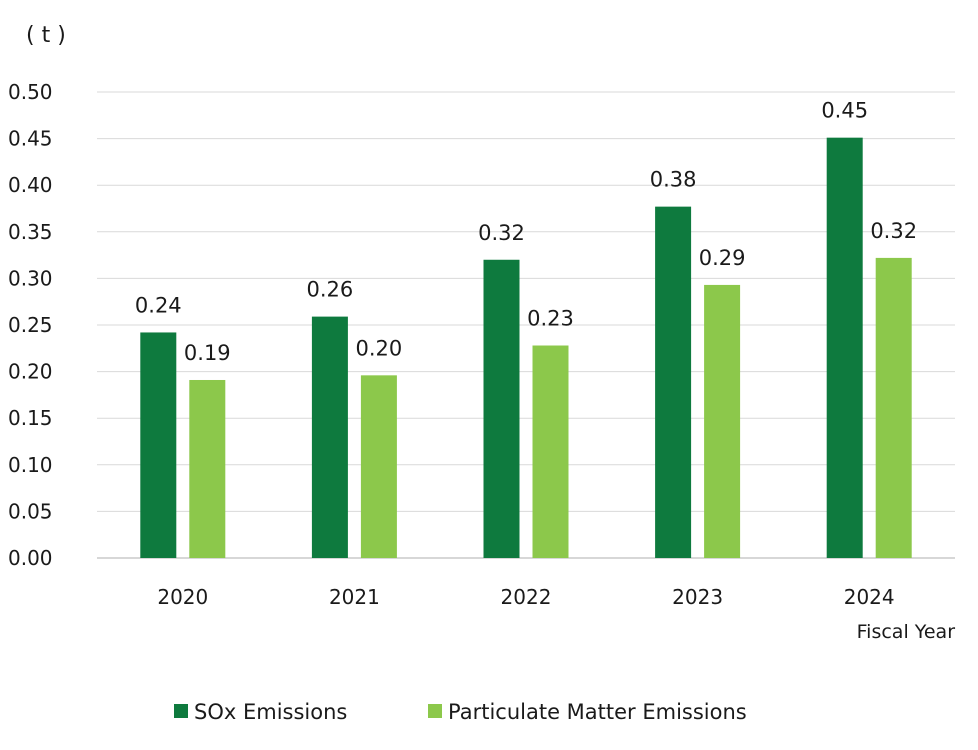 The height and width of the screenshot is (750, 978). I want to click on y-tick-label: 0.25, so click(30, 325).